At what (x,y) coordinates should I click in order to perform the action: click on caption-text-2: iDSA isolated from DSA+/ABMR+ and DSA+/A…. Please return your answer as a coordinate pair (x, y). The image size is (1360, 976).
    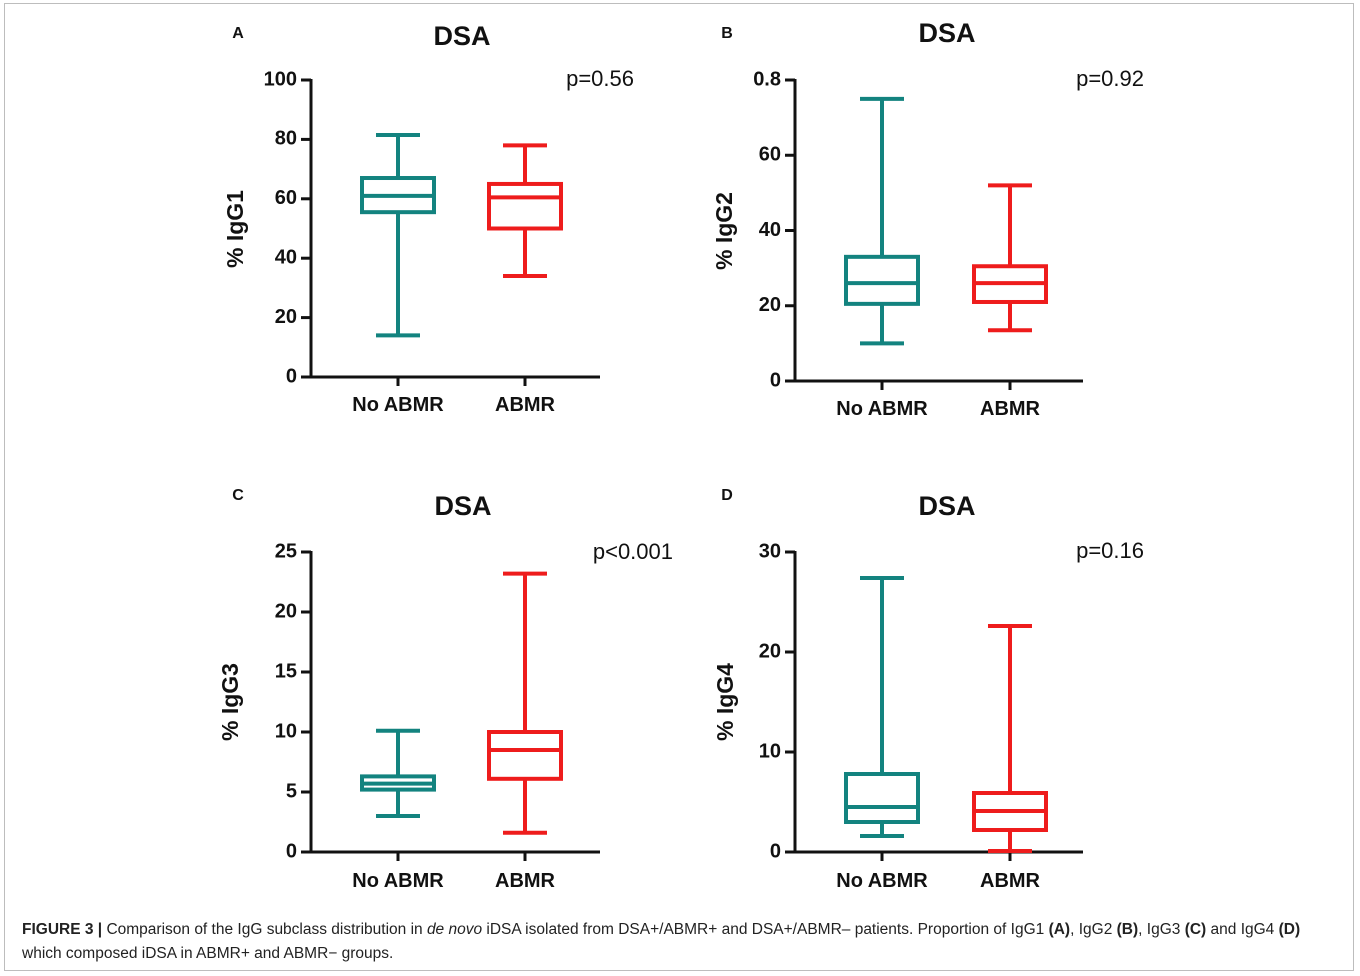
    Looking at the image, I should click on (765, 929).